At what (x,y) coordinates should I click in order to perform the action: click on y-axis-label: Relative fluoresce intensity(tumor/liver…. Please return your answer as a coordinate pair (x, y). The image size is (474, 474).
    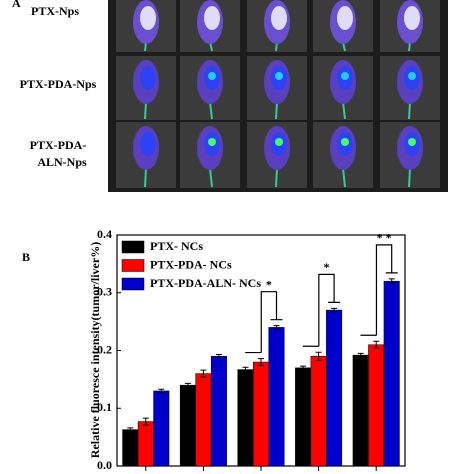
    Looking at the image, I should click on (95, 350).